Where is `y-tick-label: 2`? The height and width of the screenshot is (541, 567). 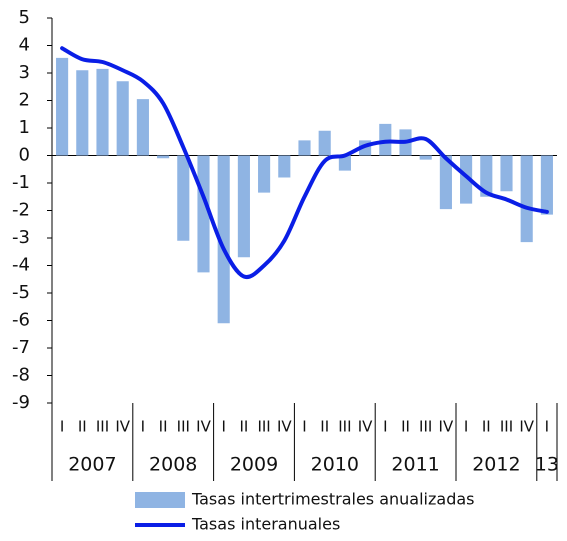 y-tick-label: 2 is located at coordinates (24, 100).